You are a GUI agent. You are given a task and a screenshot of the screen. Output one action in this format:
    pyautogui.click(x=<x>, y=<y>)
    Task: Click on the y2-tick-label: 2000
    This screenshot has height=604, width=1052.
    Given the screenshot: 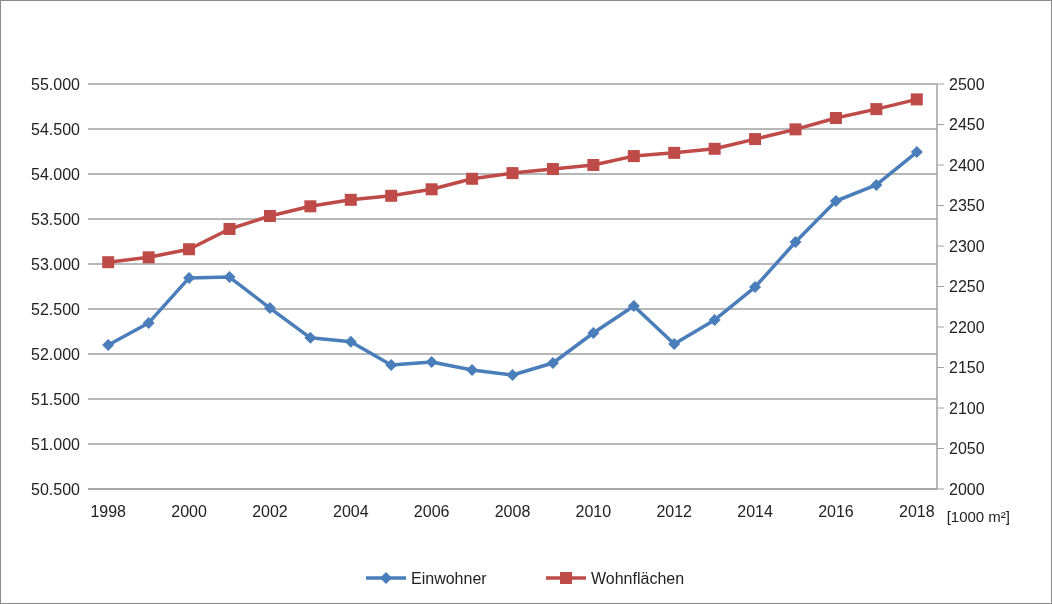 What is the action you would take?
    pyautogui.click(x=967, y=489)
    